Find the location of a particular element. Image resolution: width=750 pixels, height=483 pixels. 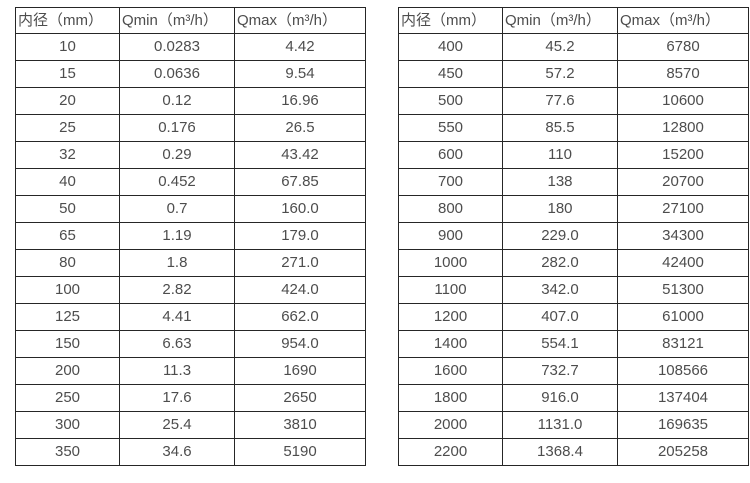

cell: 2.82 is located at coordinates (177, 290).